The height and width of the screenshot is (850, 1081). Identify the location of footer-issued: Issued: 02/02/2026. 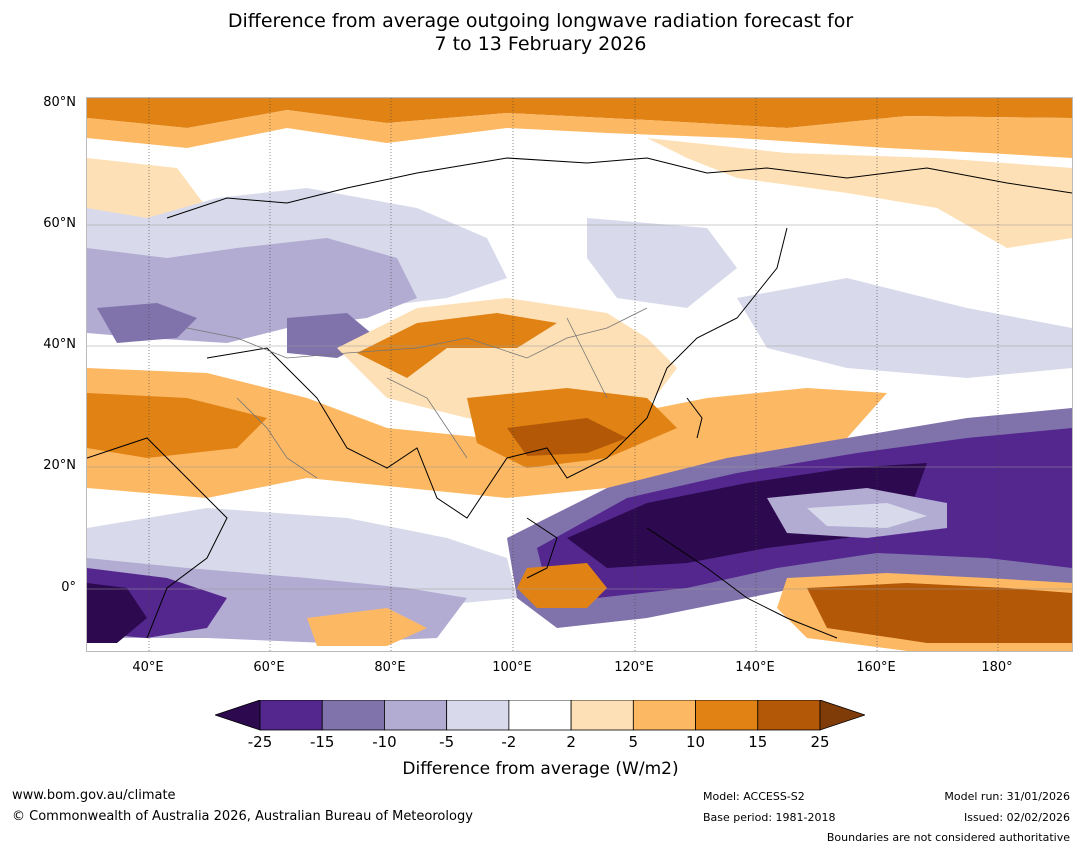
(1016, 817).